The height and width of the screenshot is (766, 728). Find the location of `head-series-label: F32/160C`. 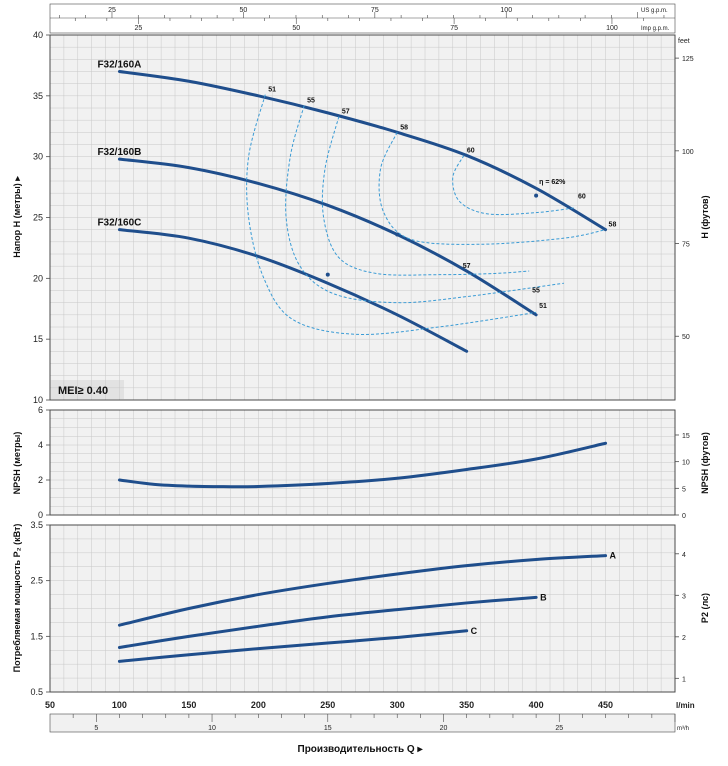

head-series-label: F32/160C is located at coordinates (119, 223).